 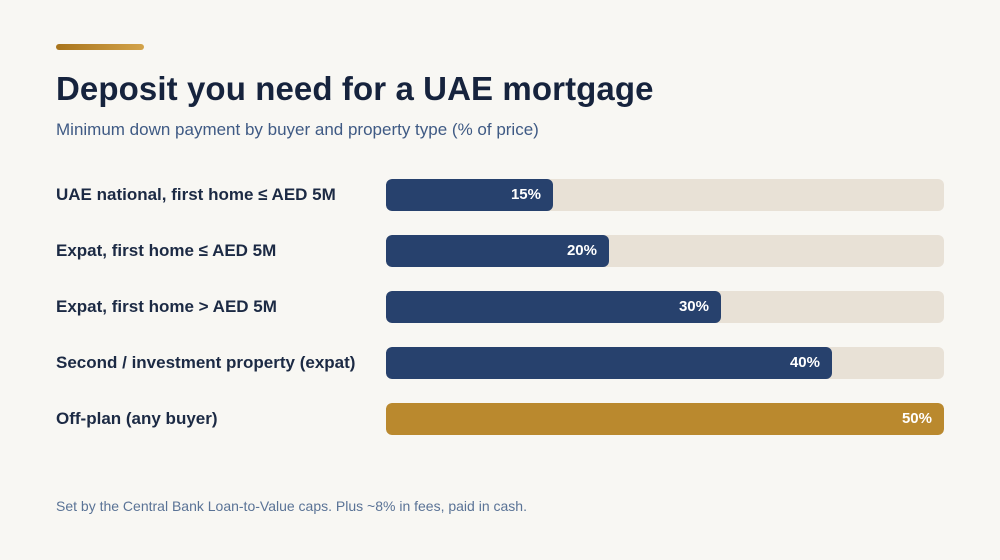 I want to click on category-label: Expat, first home ≤ AED 5M, so click(x=166, y=250).